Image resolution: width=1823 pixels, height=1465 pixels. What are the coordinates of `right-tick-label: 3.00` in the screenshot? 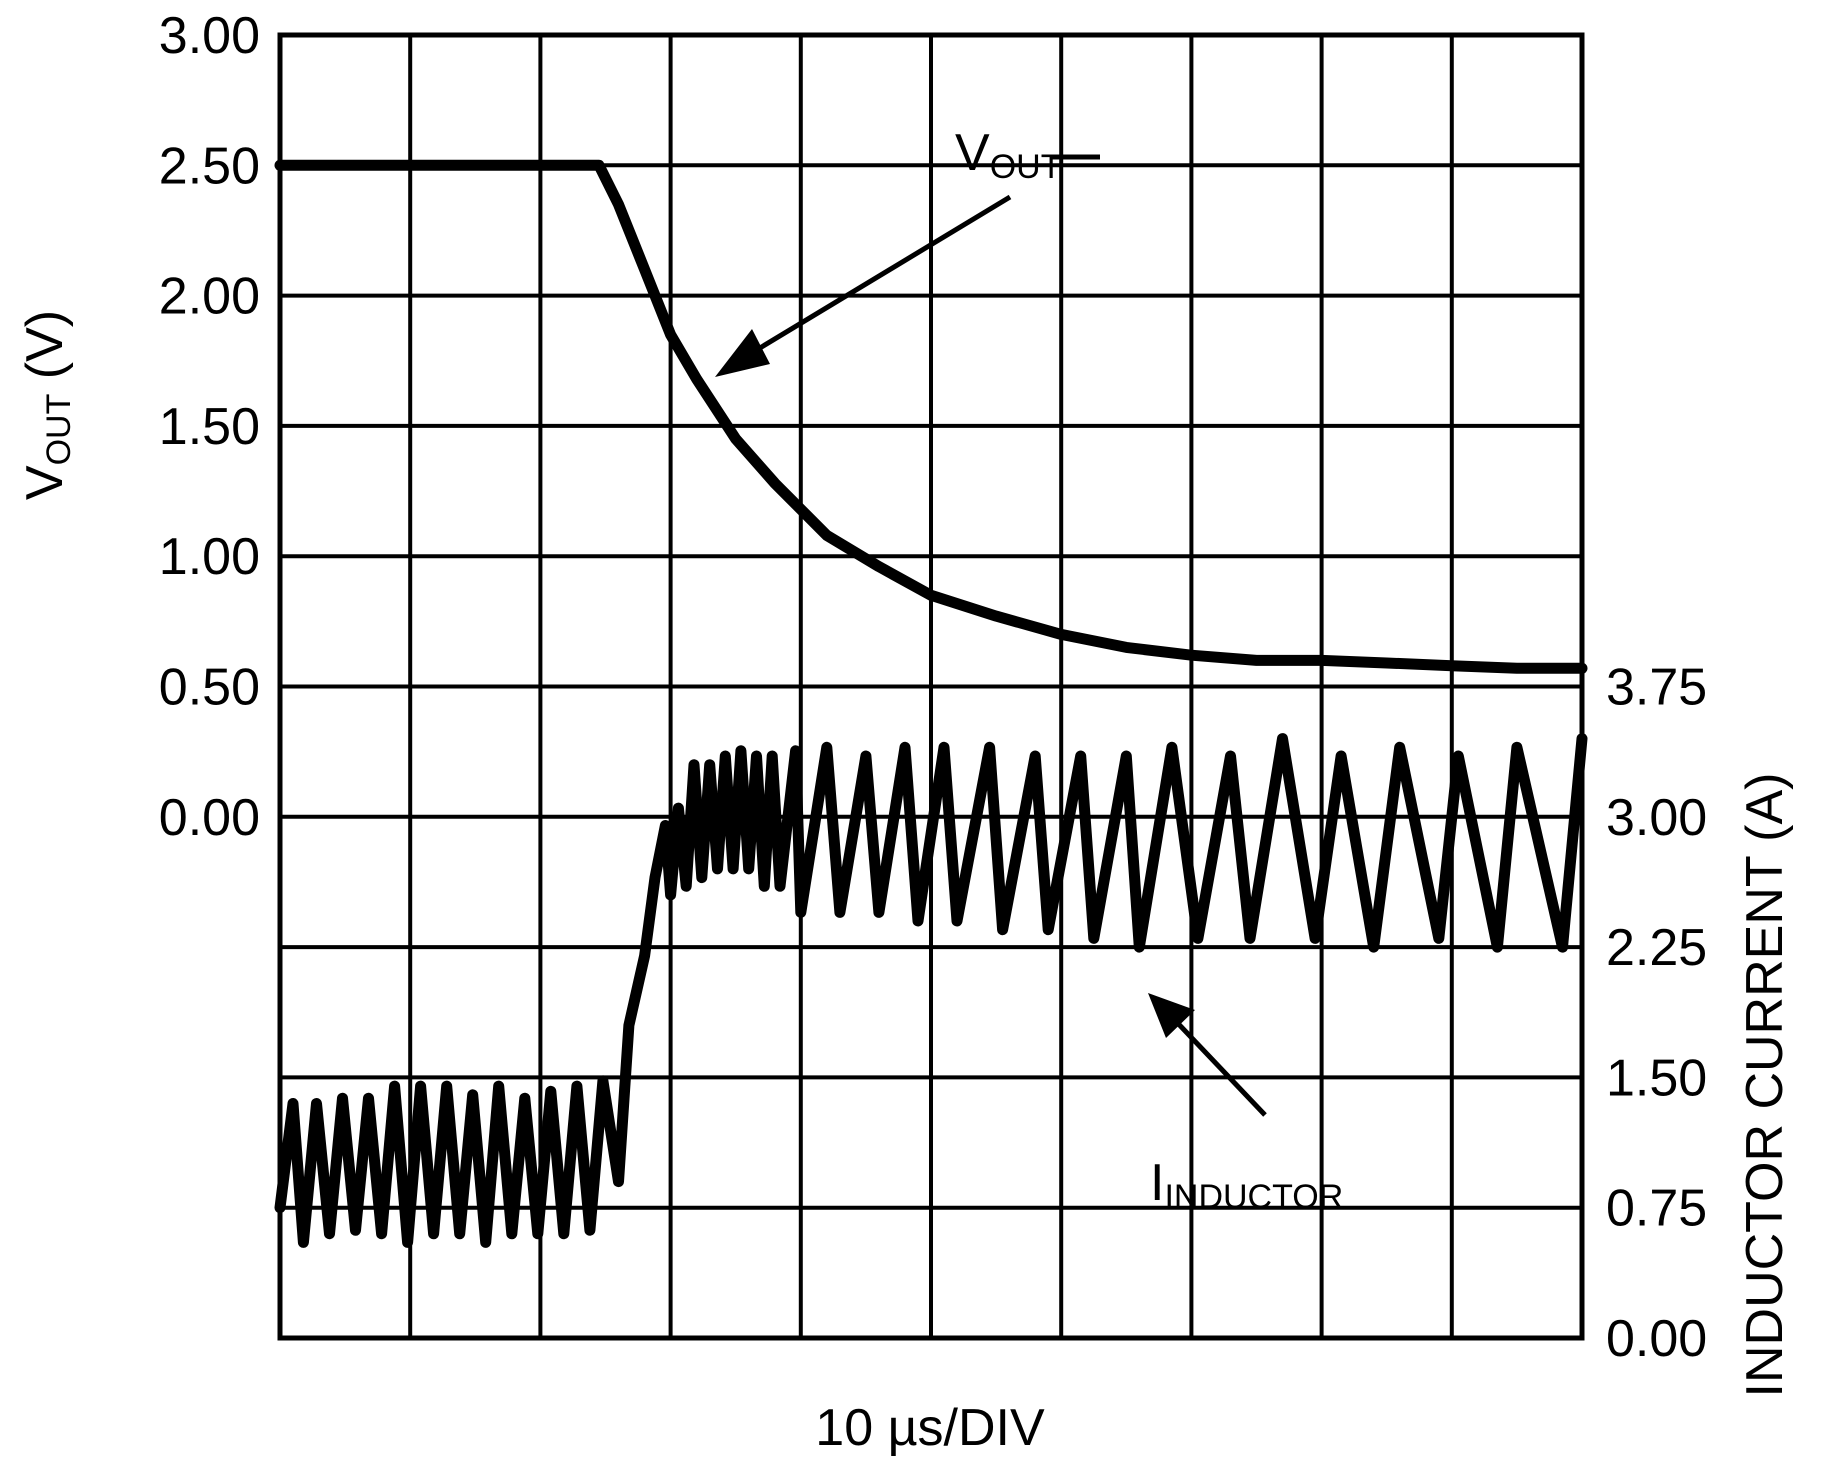 It's located at (1656, 818).